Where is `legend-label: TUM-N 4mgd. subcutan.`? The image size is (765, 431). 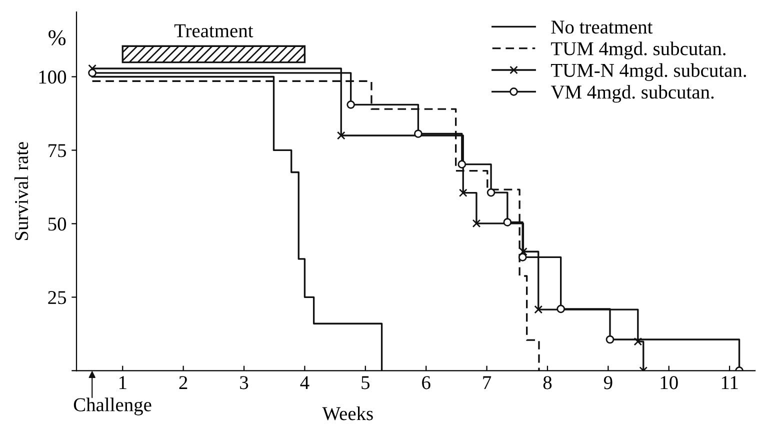
legend-label: TUM-N 4mgd. subcutan. is located at coordinates (648, 72).